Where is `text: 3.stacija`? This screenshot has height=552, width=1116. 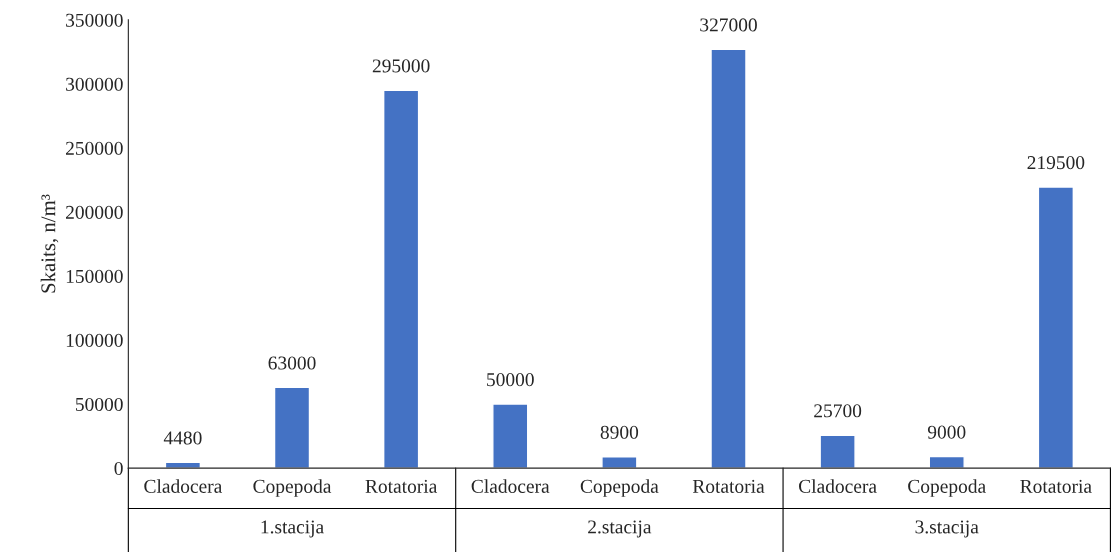 text: 3.stacija is located at coordinates (947, 529).